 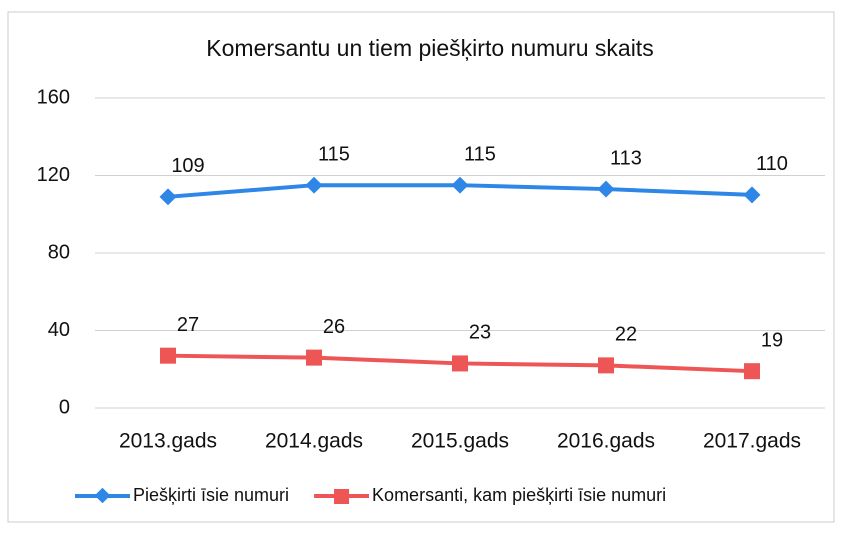 What do you see at coordinates (334, 327) in the screenshot?
I see `data-label: 26` at bounding box center [334, 327].